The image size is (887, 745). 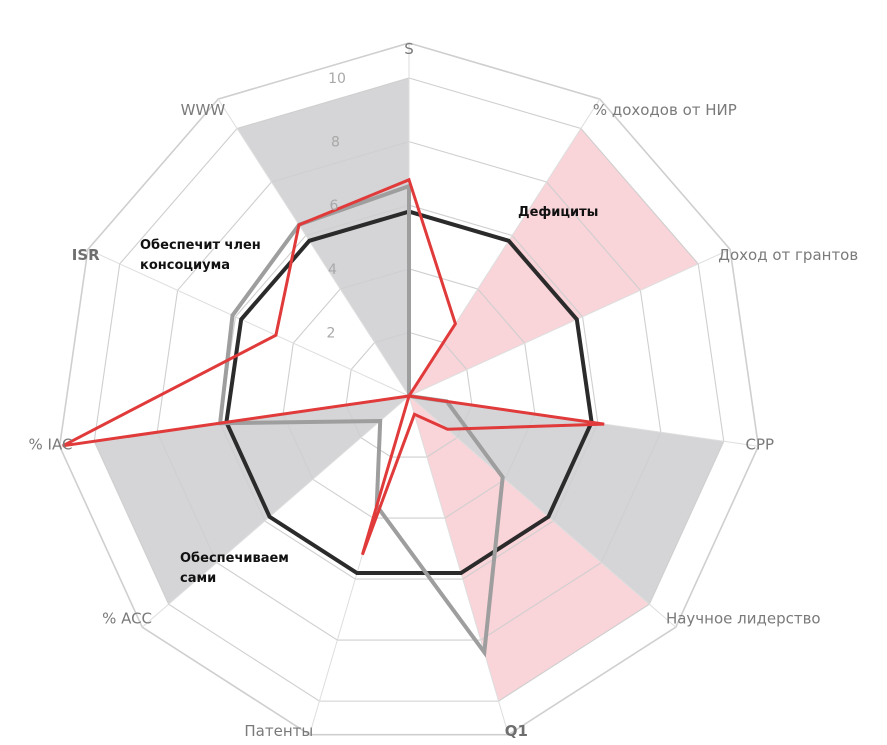 I want to click on tick-label-4: 4, so click(x=332, y=270).